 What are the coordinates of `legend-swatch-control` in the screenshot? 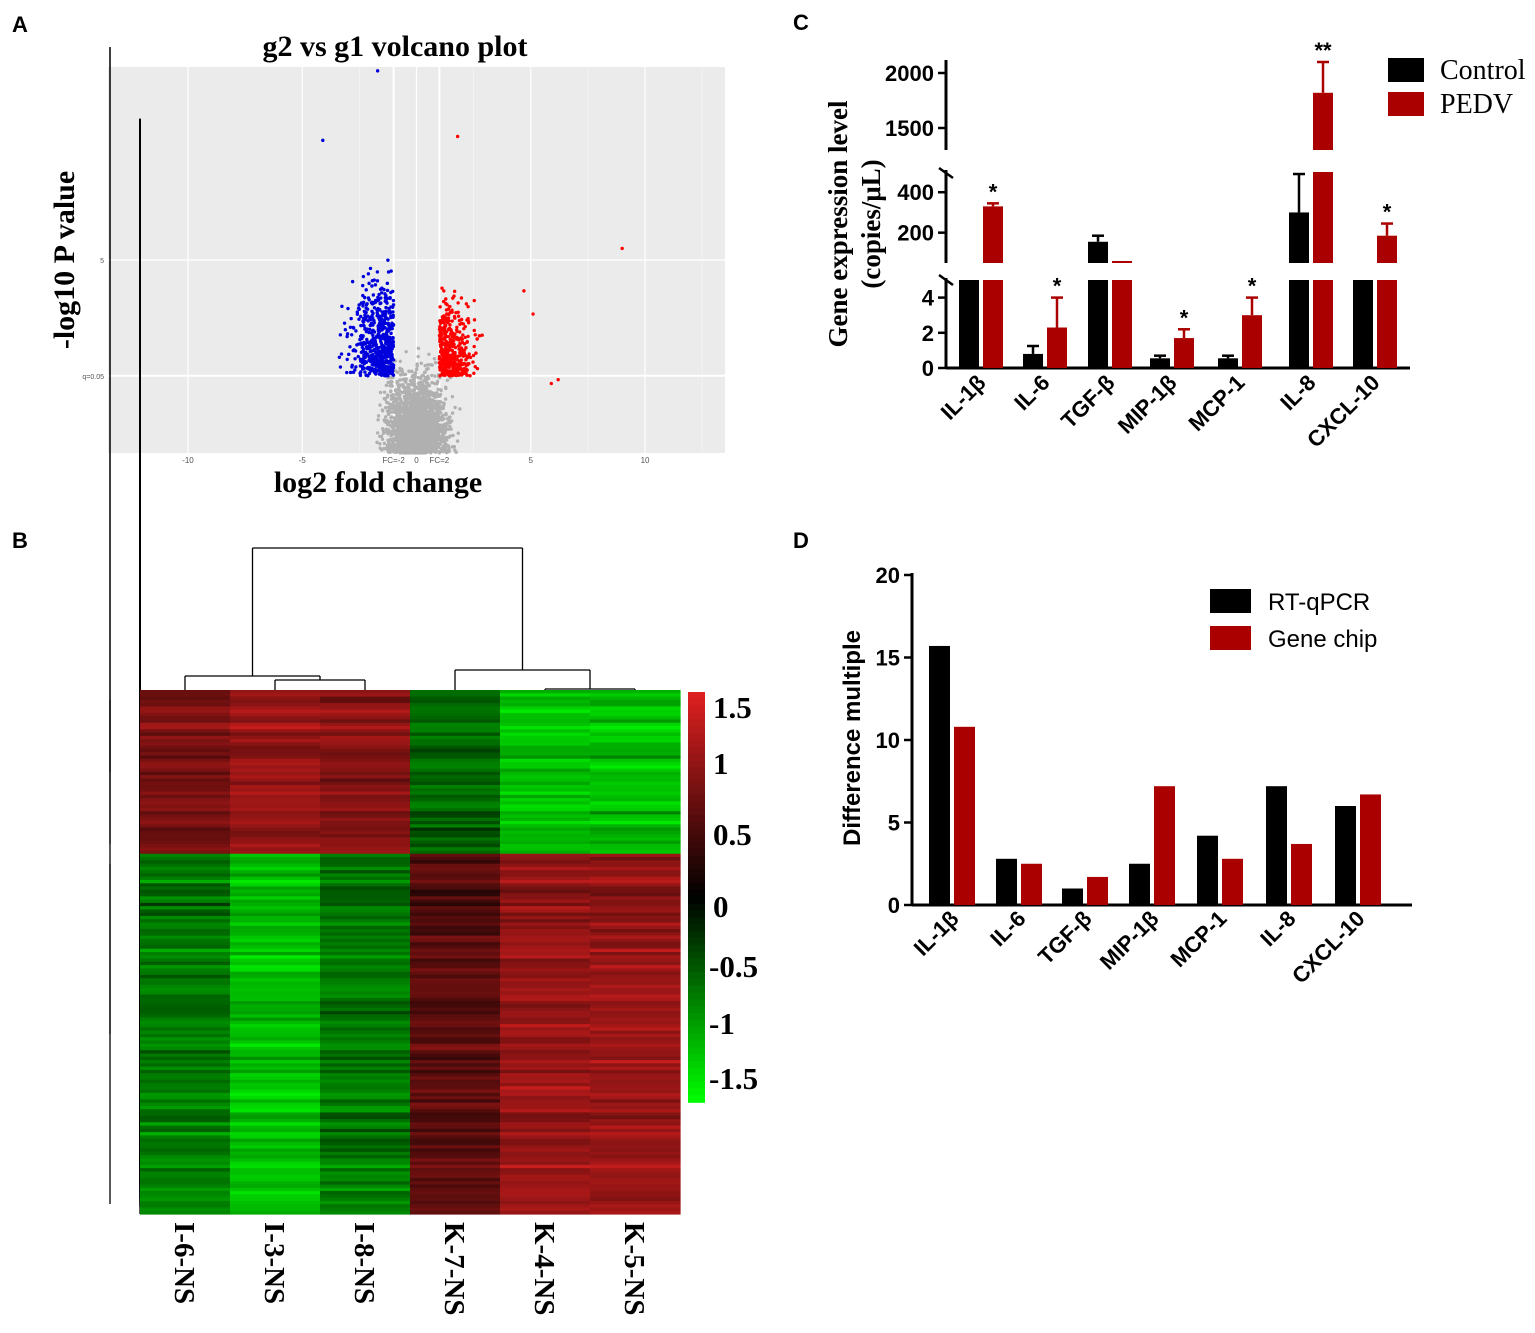 It's located at (1406, 70).